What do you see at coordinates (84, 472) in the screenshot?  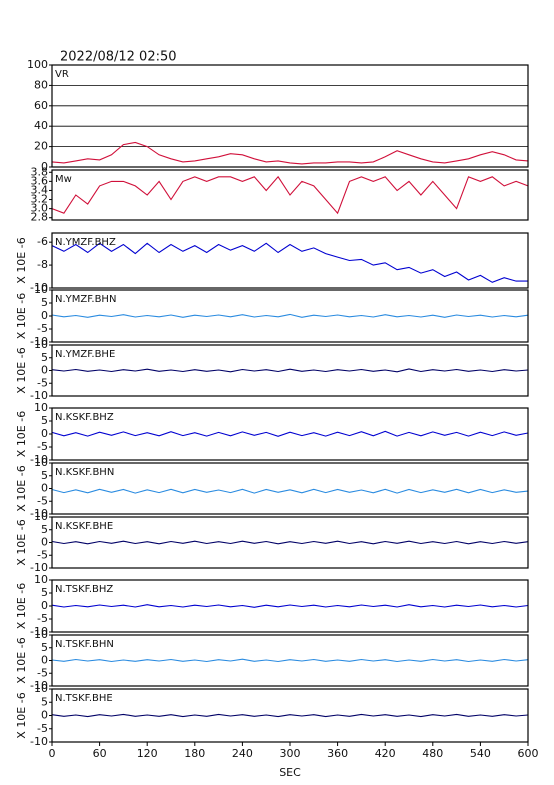 I see `panel-label: N.KSKF.BHN` at bounding box center [84, 472].